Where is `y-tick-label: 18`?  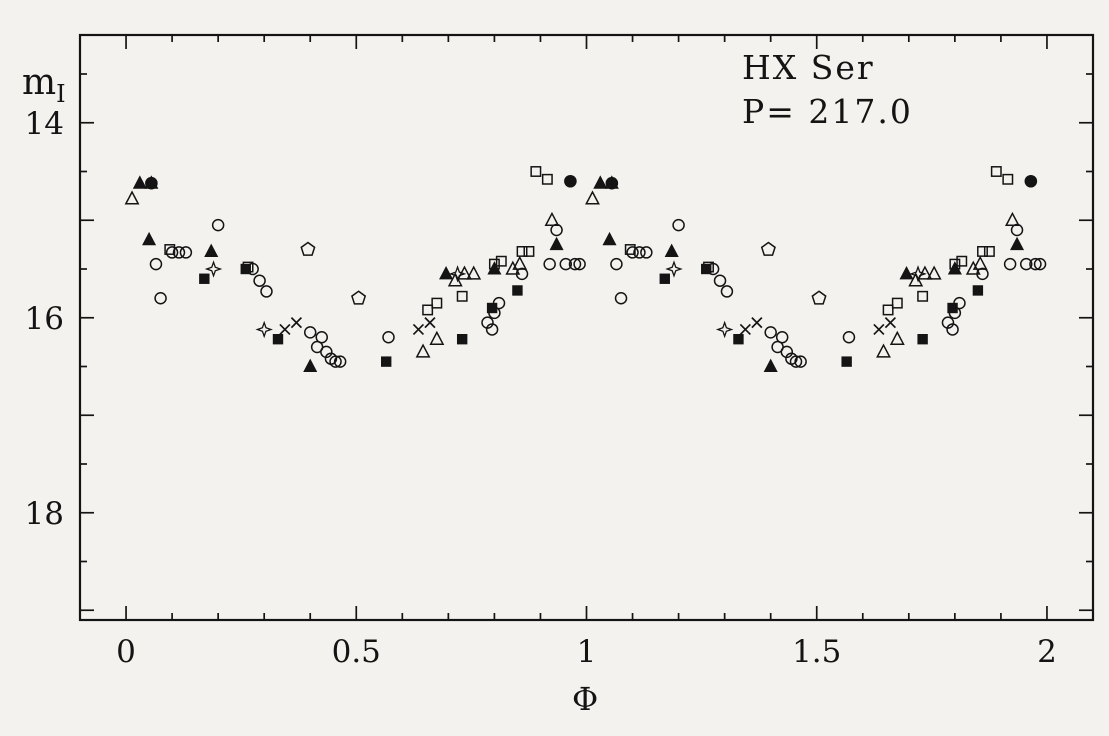
y-tick-label: 18 is located at coordinates (44, 514).